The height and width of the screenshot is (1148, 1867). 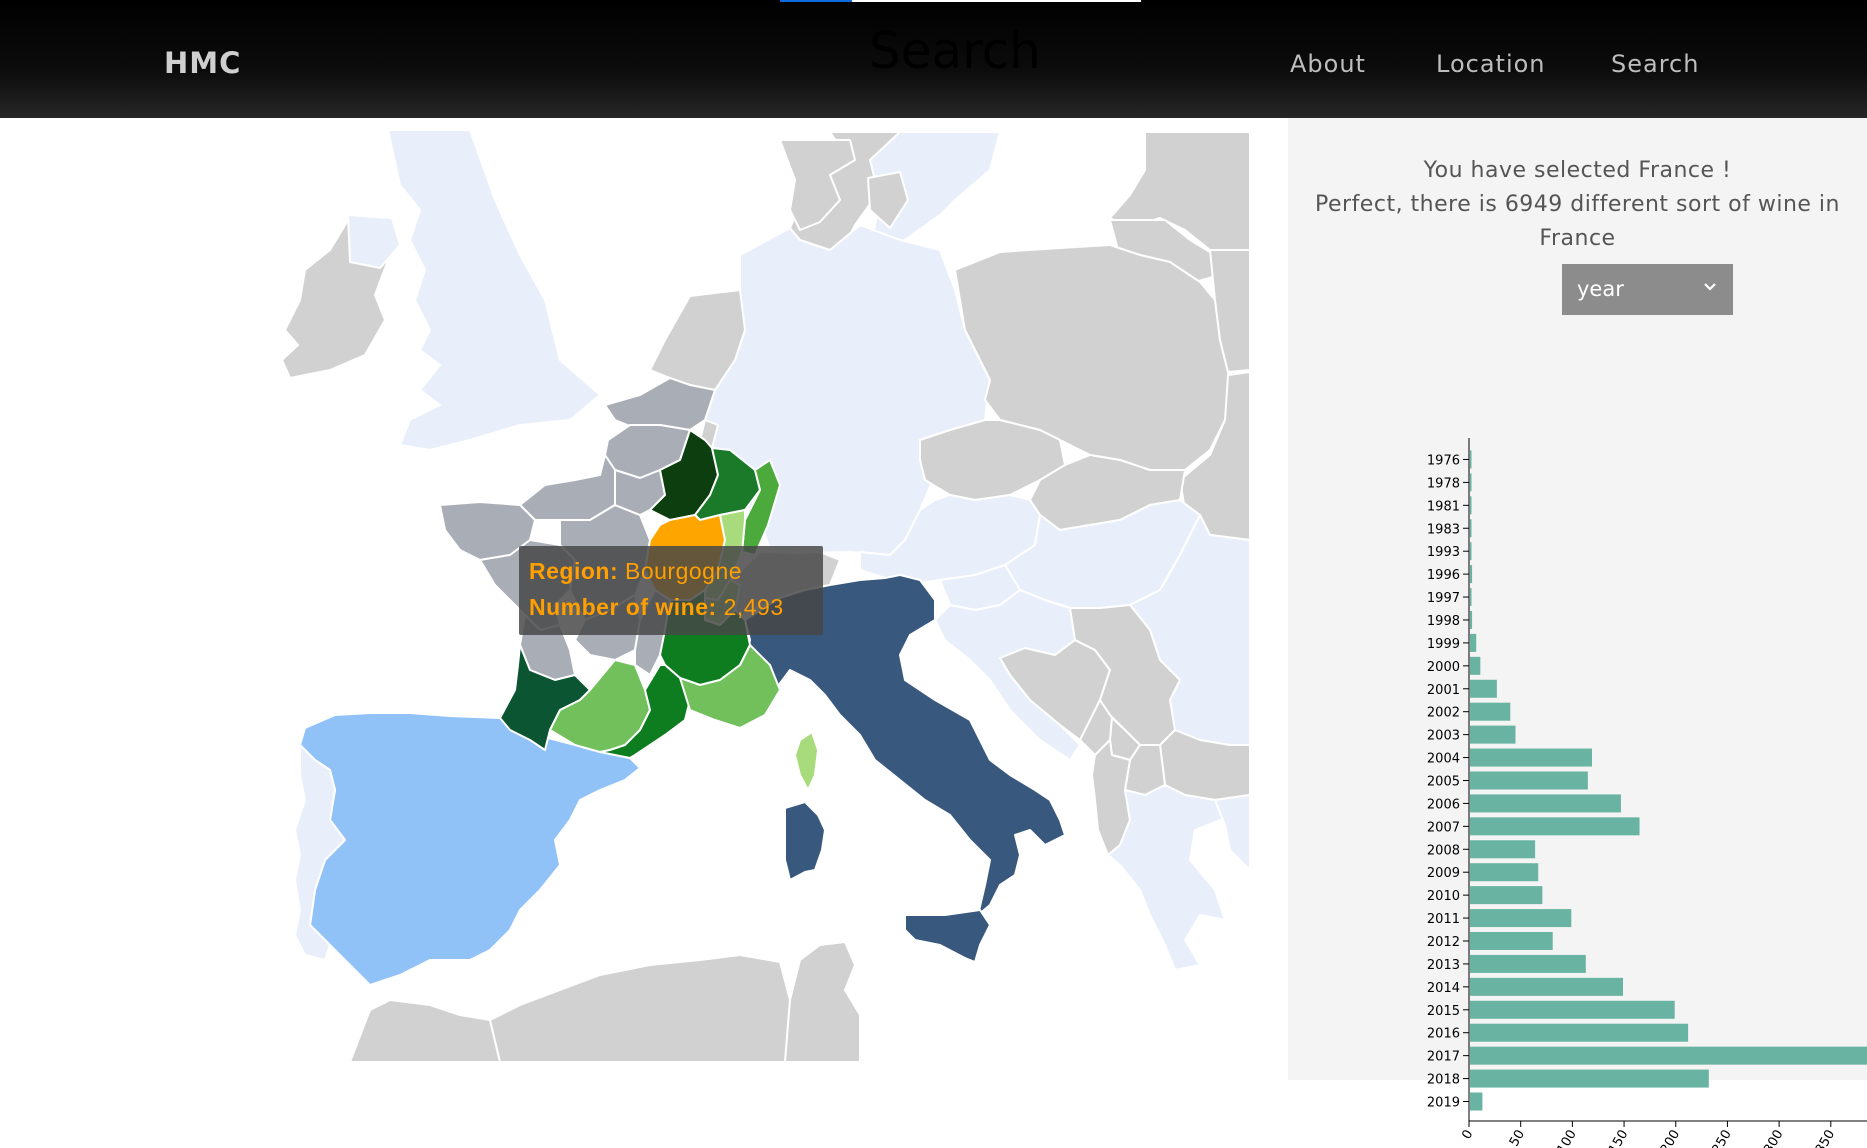 What do you see at coordinates (1473, 642) in the screenshot?
I see `bar-1999` at bounding box center [1473, 642].